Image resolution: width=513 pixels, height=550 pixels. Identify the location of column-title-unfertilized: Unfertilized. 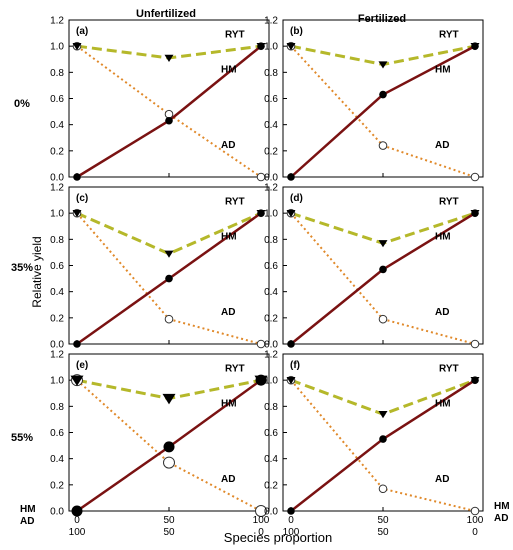
(166, 14).